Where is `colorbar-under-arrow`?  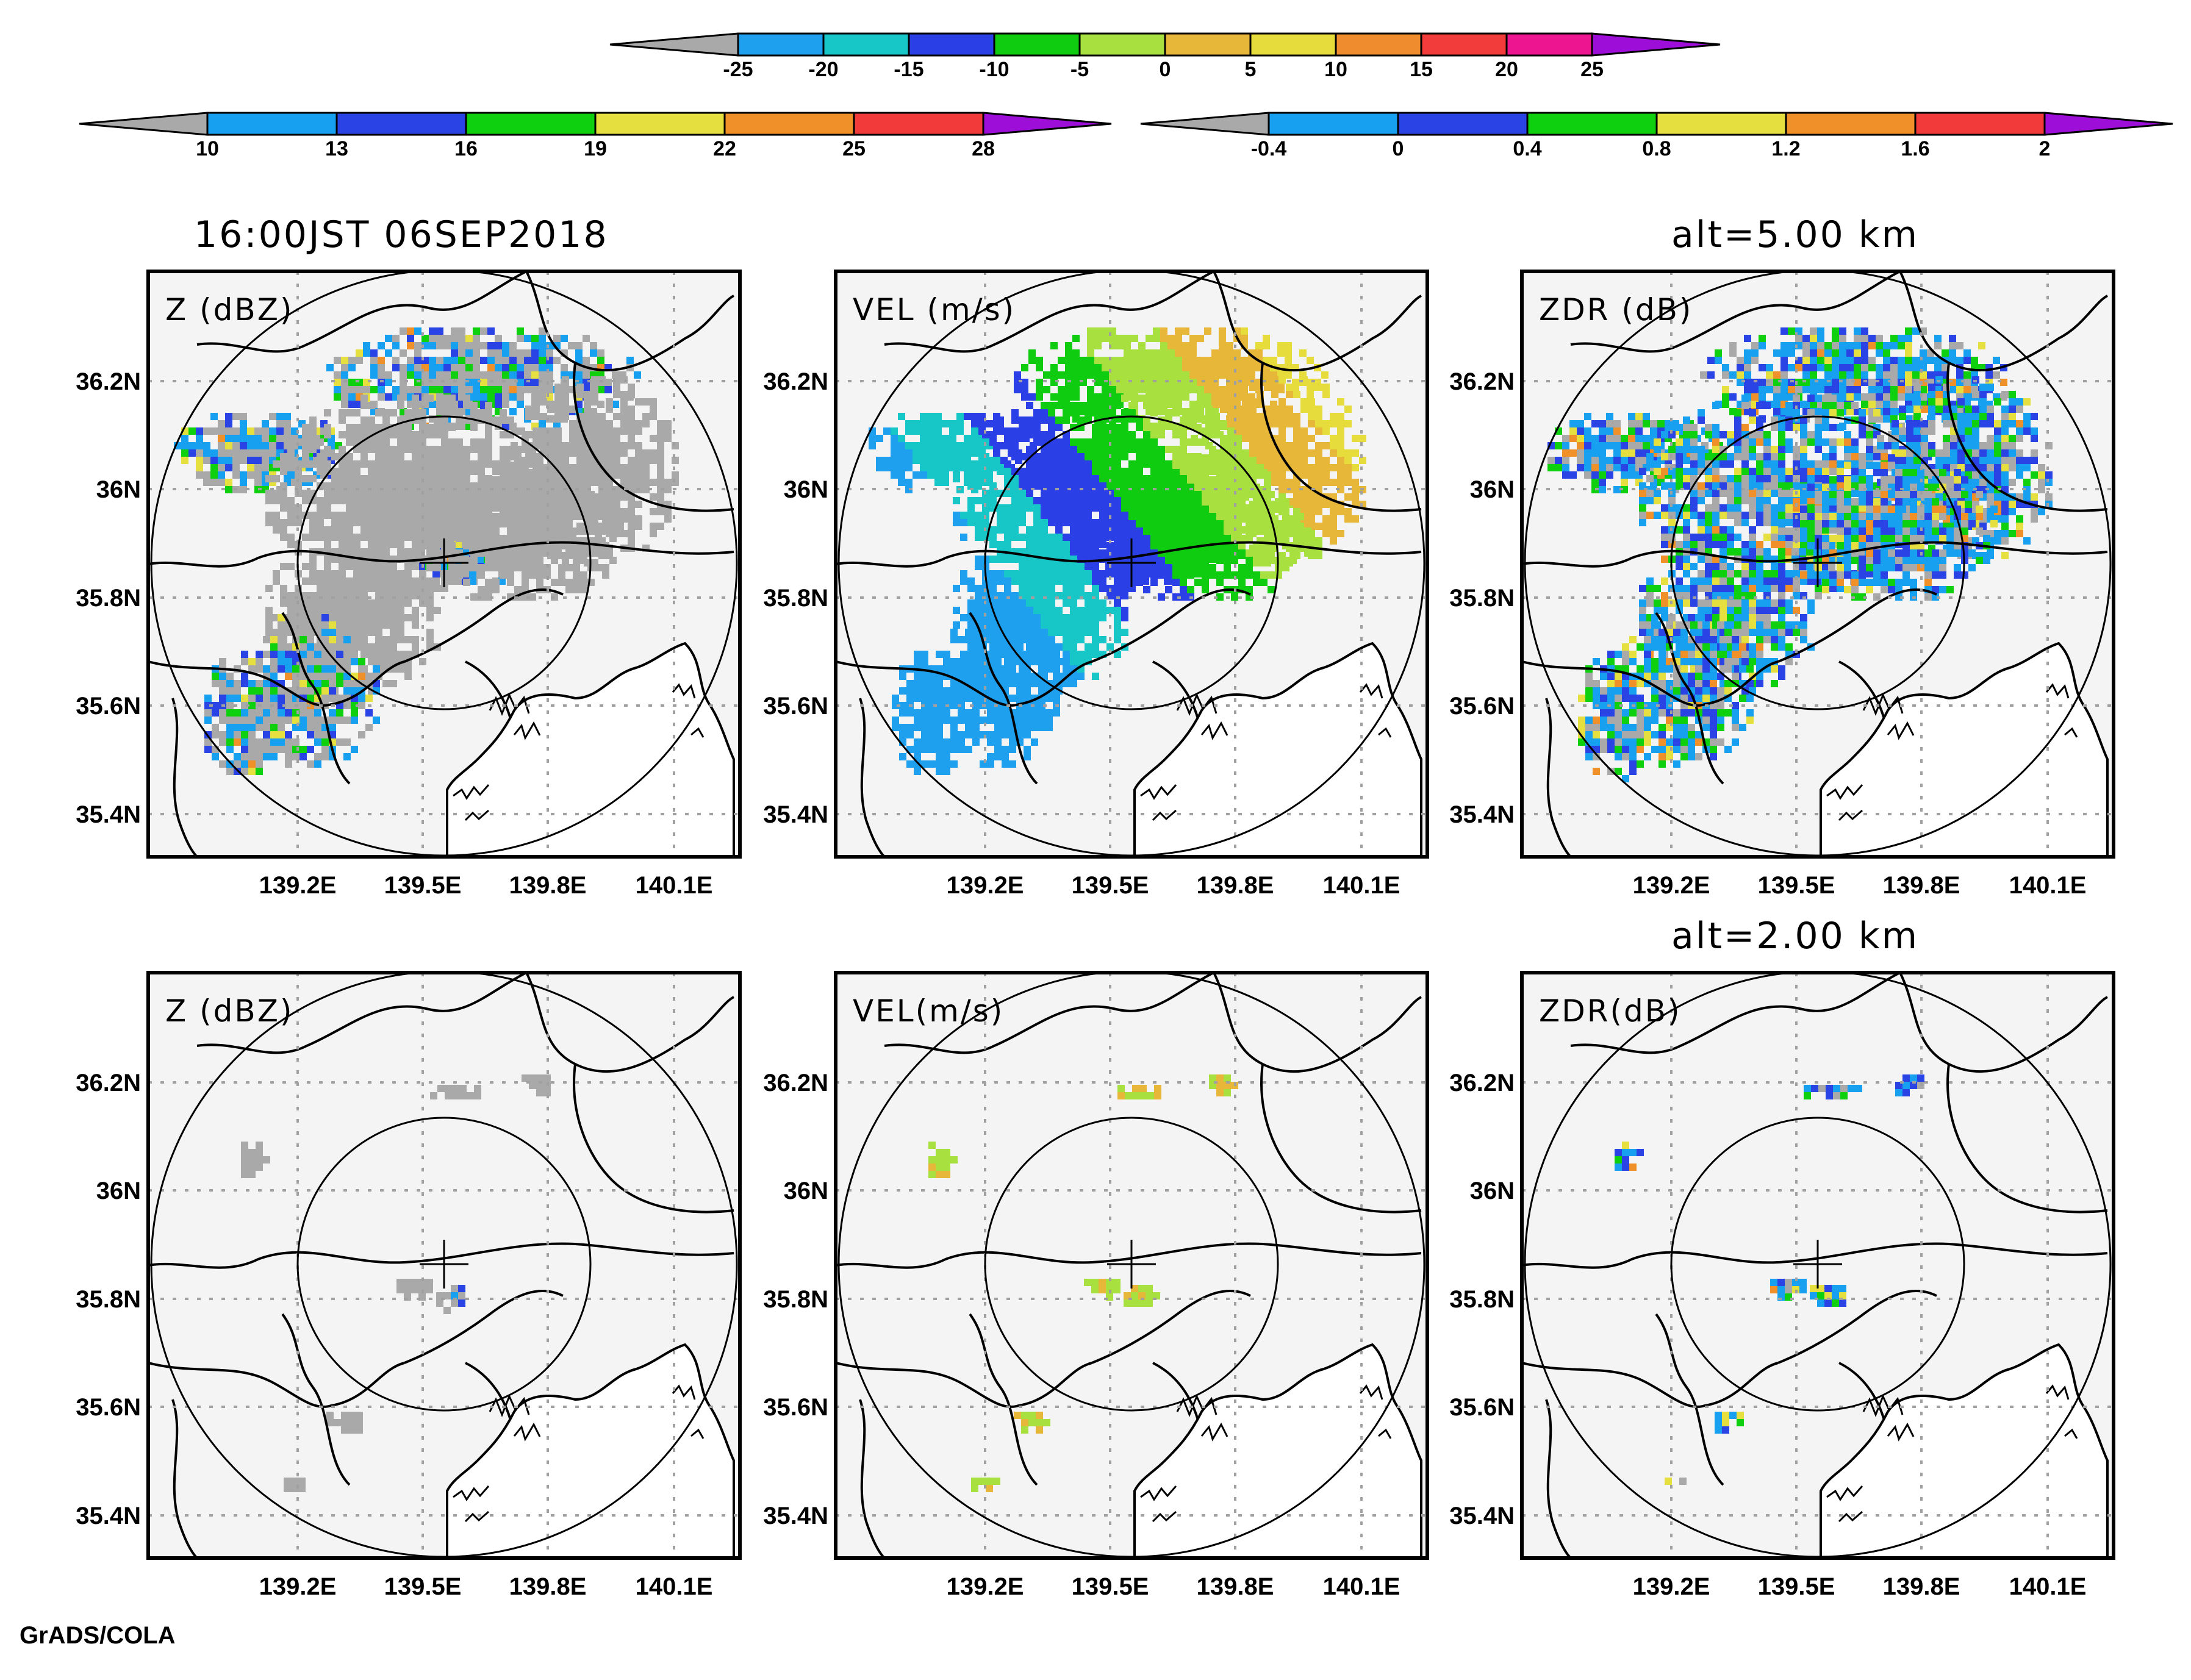
colorbar-under-arrow is located at coordinates (674, 44).